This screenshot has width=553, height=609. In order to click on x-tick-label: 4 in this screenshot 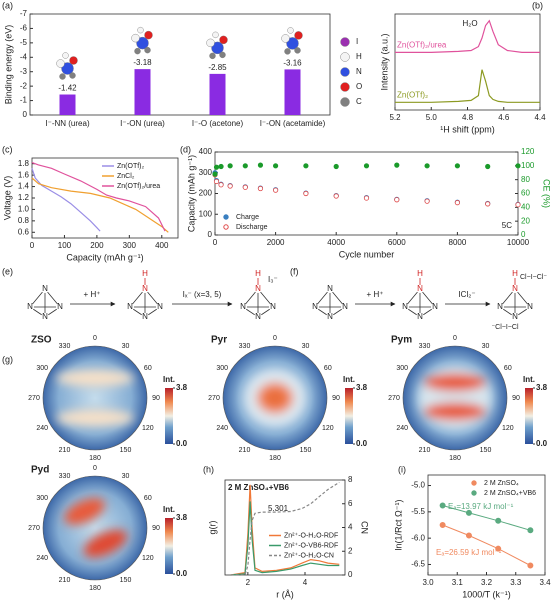, I will do `click(305, 582)`.